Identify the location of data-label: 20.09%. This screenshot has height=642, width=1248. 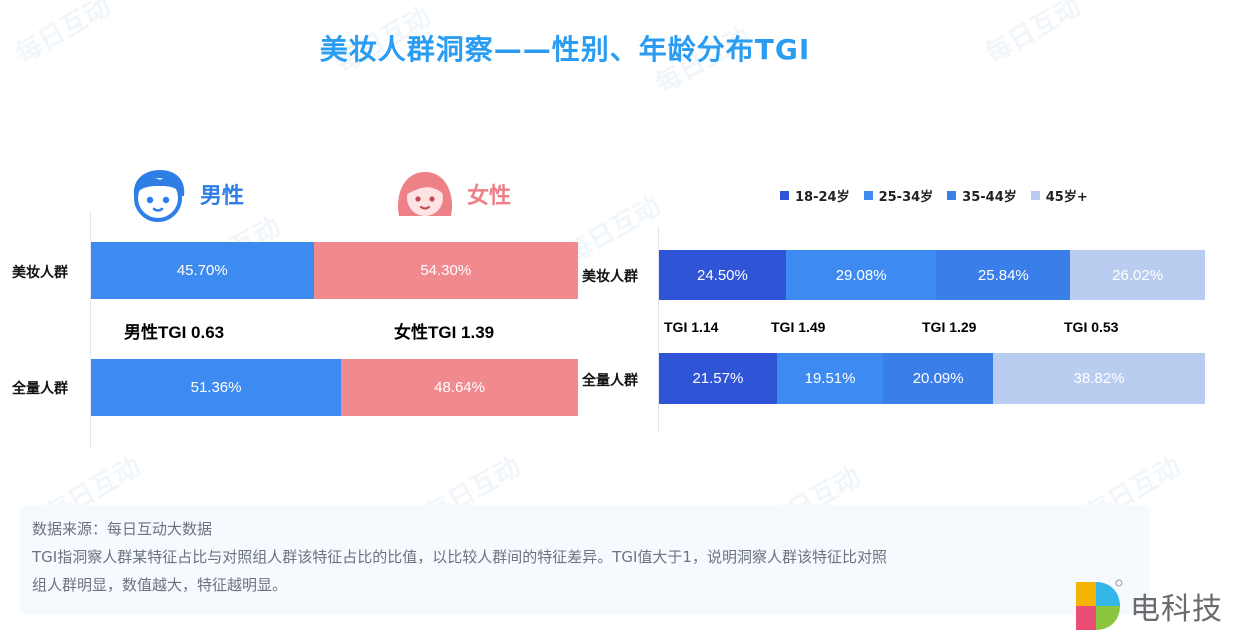
(938, 378).